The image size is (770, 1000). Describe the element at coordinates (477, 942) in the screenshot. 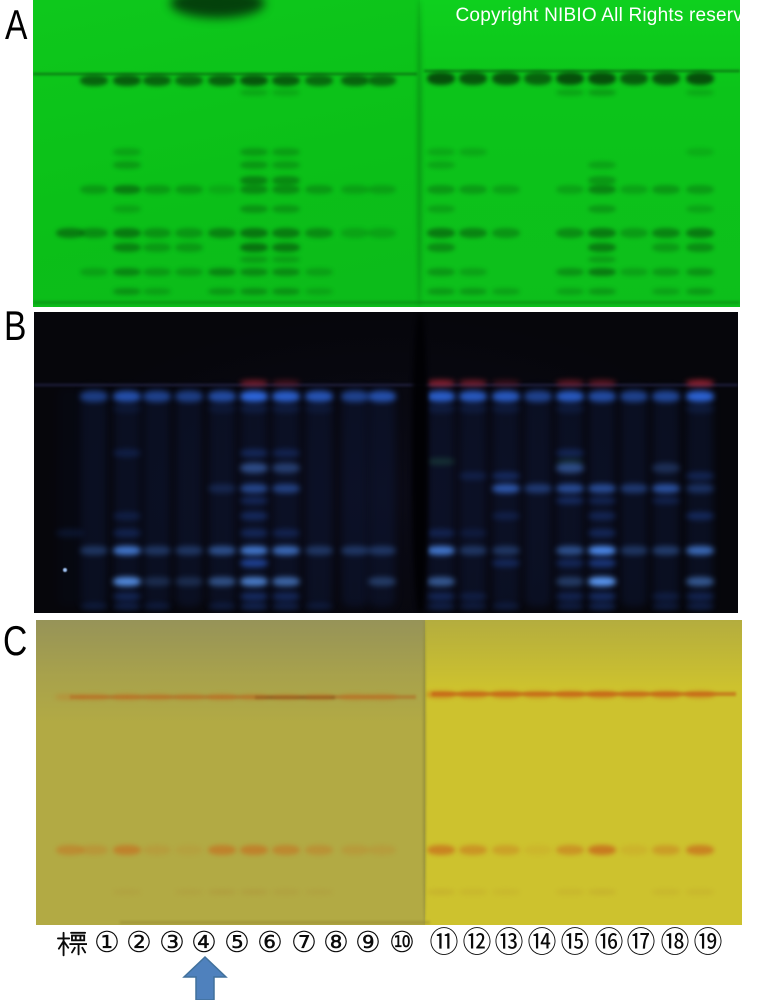

I see `lane-label: ⑫` at that location.